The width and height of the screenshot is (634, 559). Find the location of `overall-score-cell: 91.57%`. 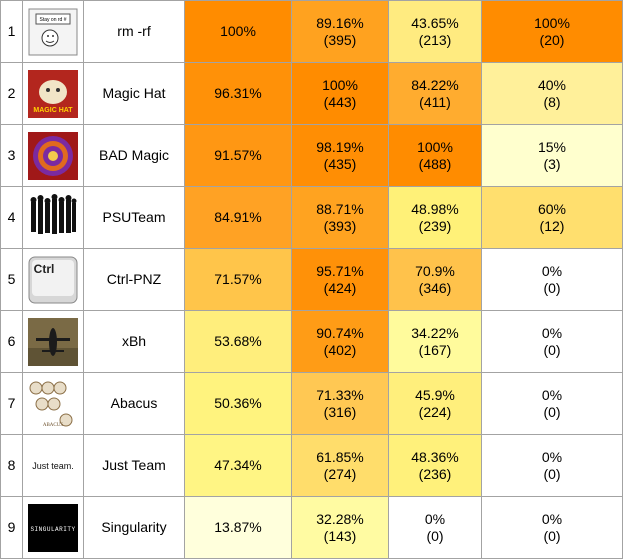

overall-score-cell: 91.57% is located at coordinates (238, 156).